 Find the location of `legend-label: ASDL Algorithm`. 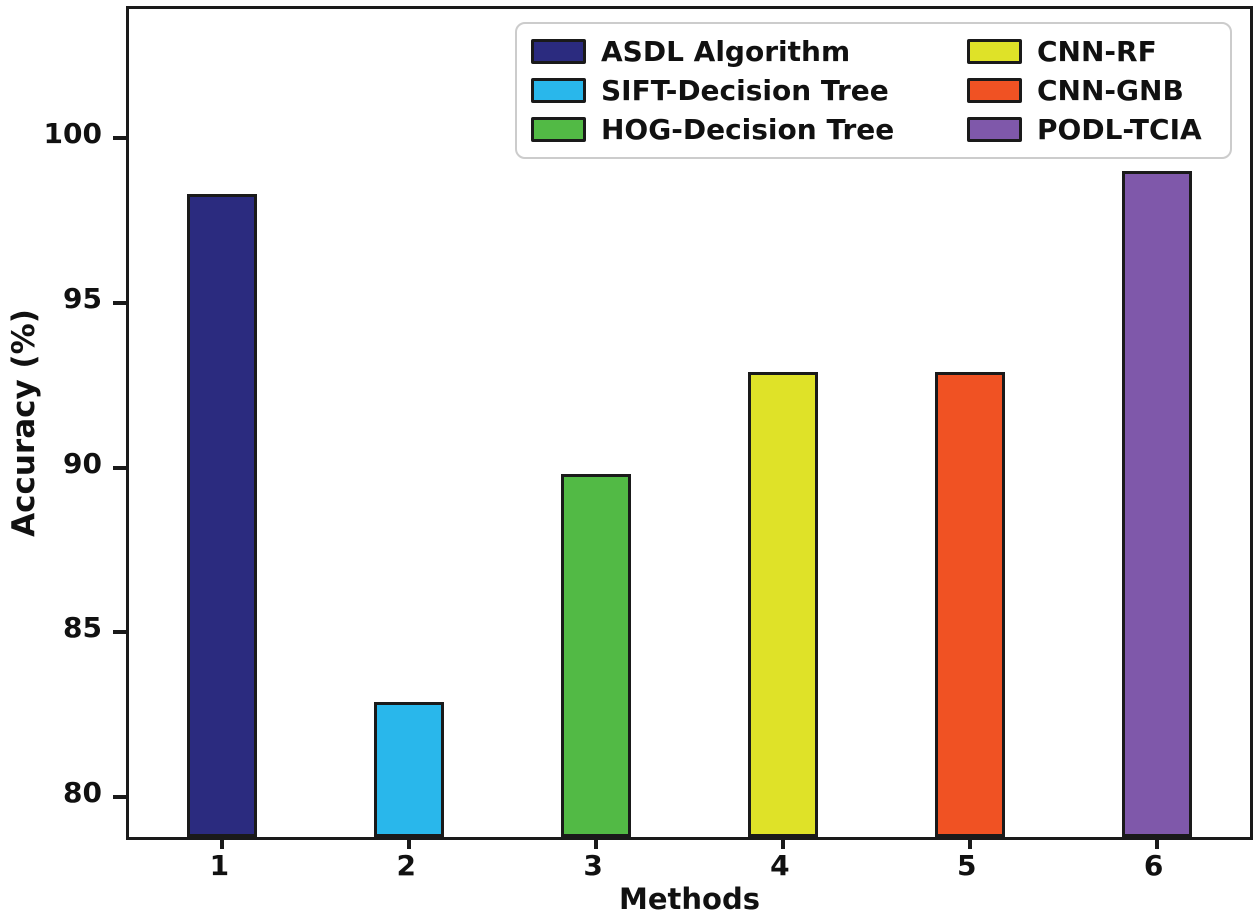

legend-label: ASDL Algorithm is located at coordinates (726, 51).